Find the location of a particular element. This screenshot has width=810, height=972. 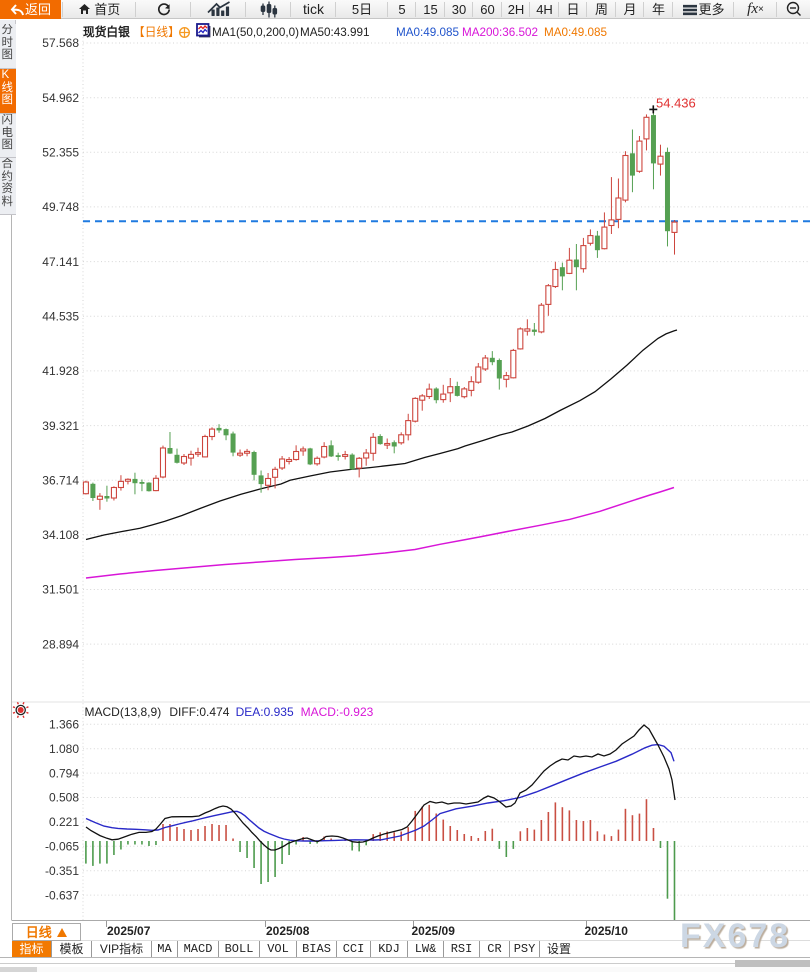

svg-text: 49.748 is located at coordinates (60, 207).